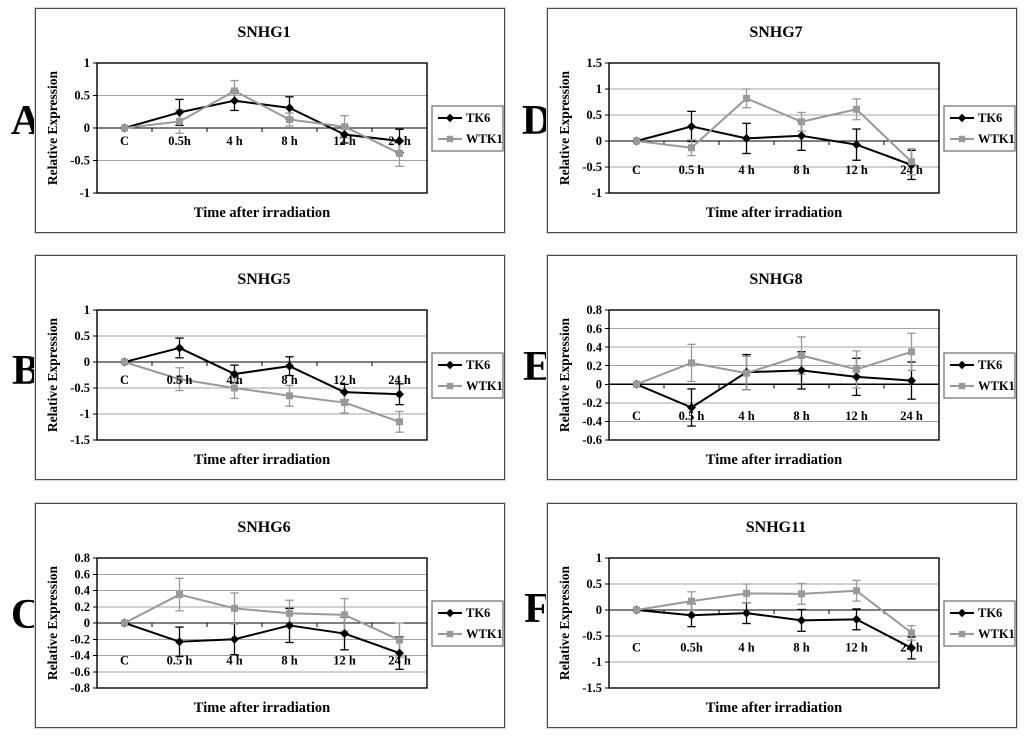  I want to click on panel-letter-f: F, so click(537, 609).